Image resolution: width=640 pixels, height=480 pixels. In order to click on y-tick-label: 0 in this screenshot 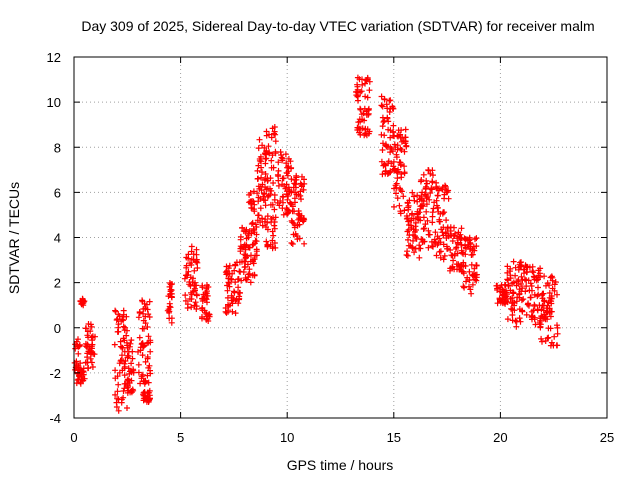, I will do `click(57, 328)`.